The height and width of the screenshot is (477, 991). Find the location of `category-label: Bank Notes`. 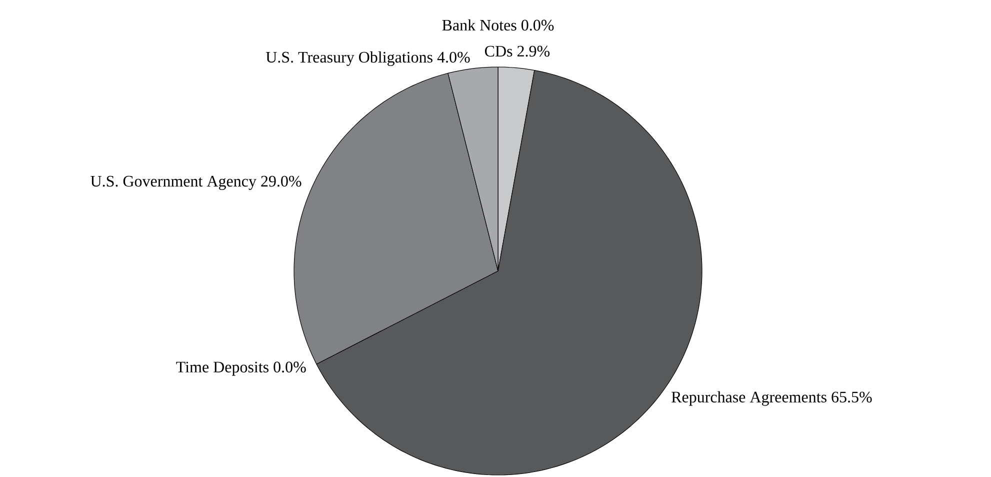

category-label: Bank Notes is located at coordinates (479, 25).